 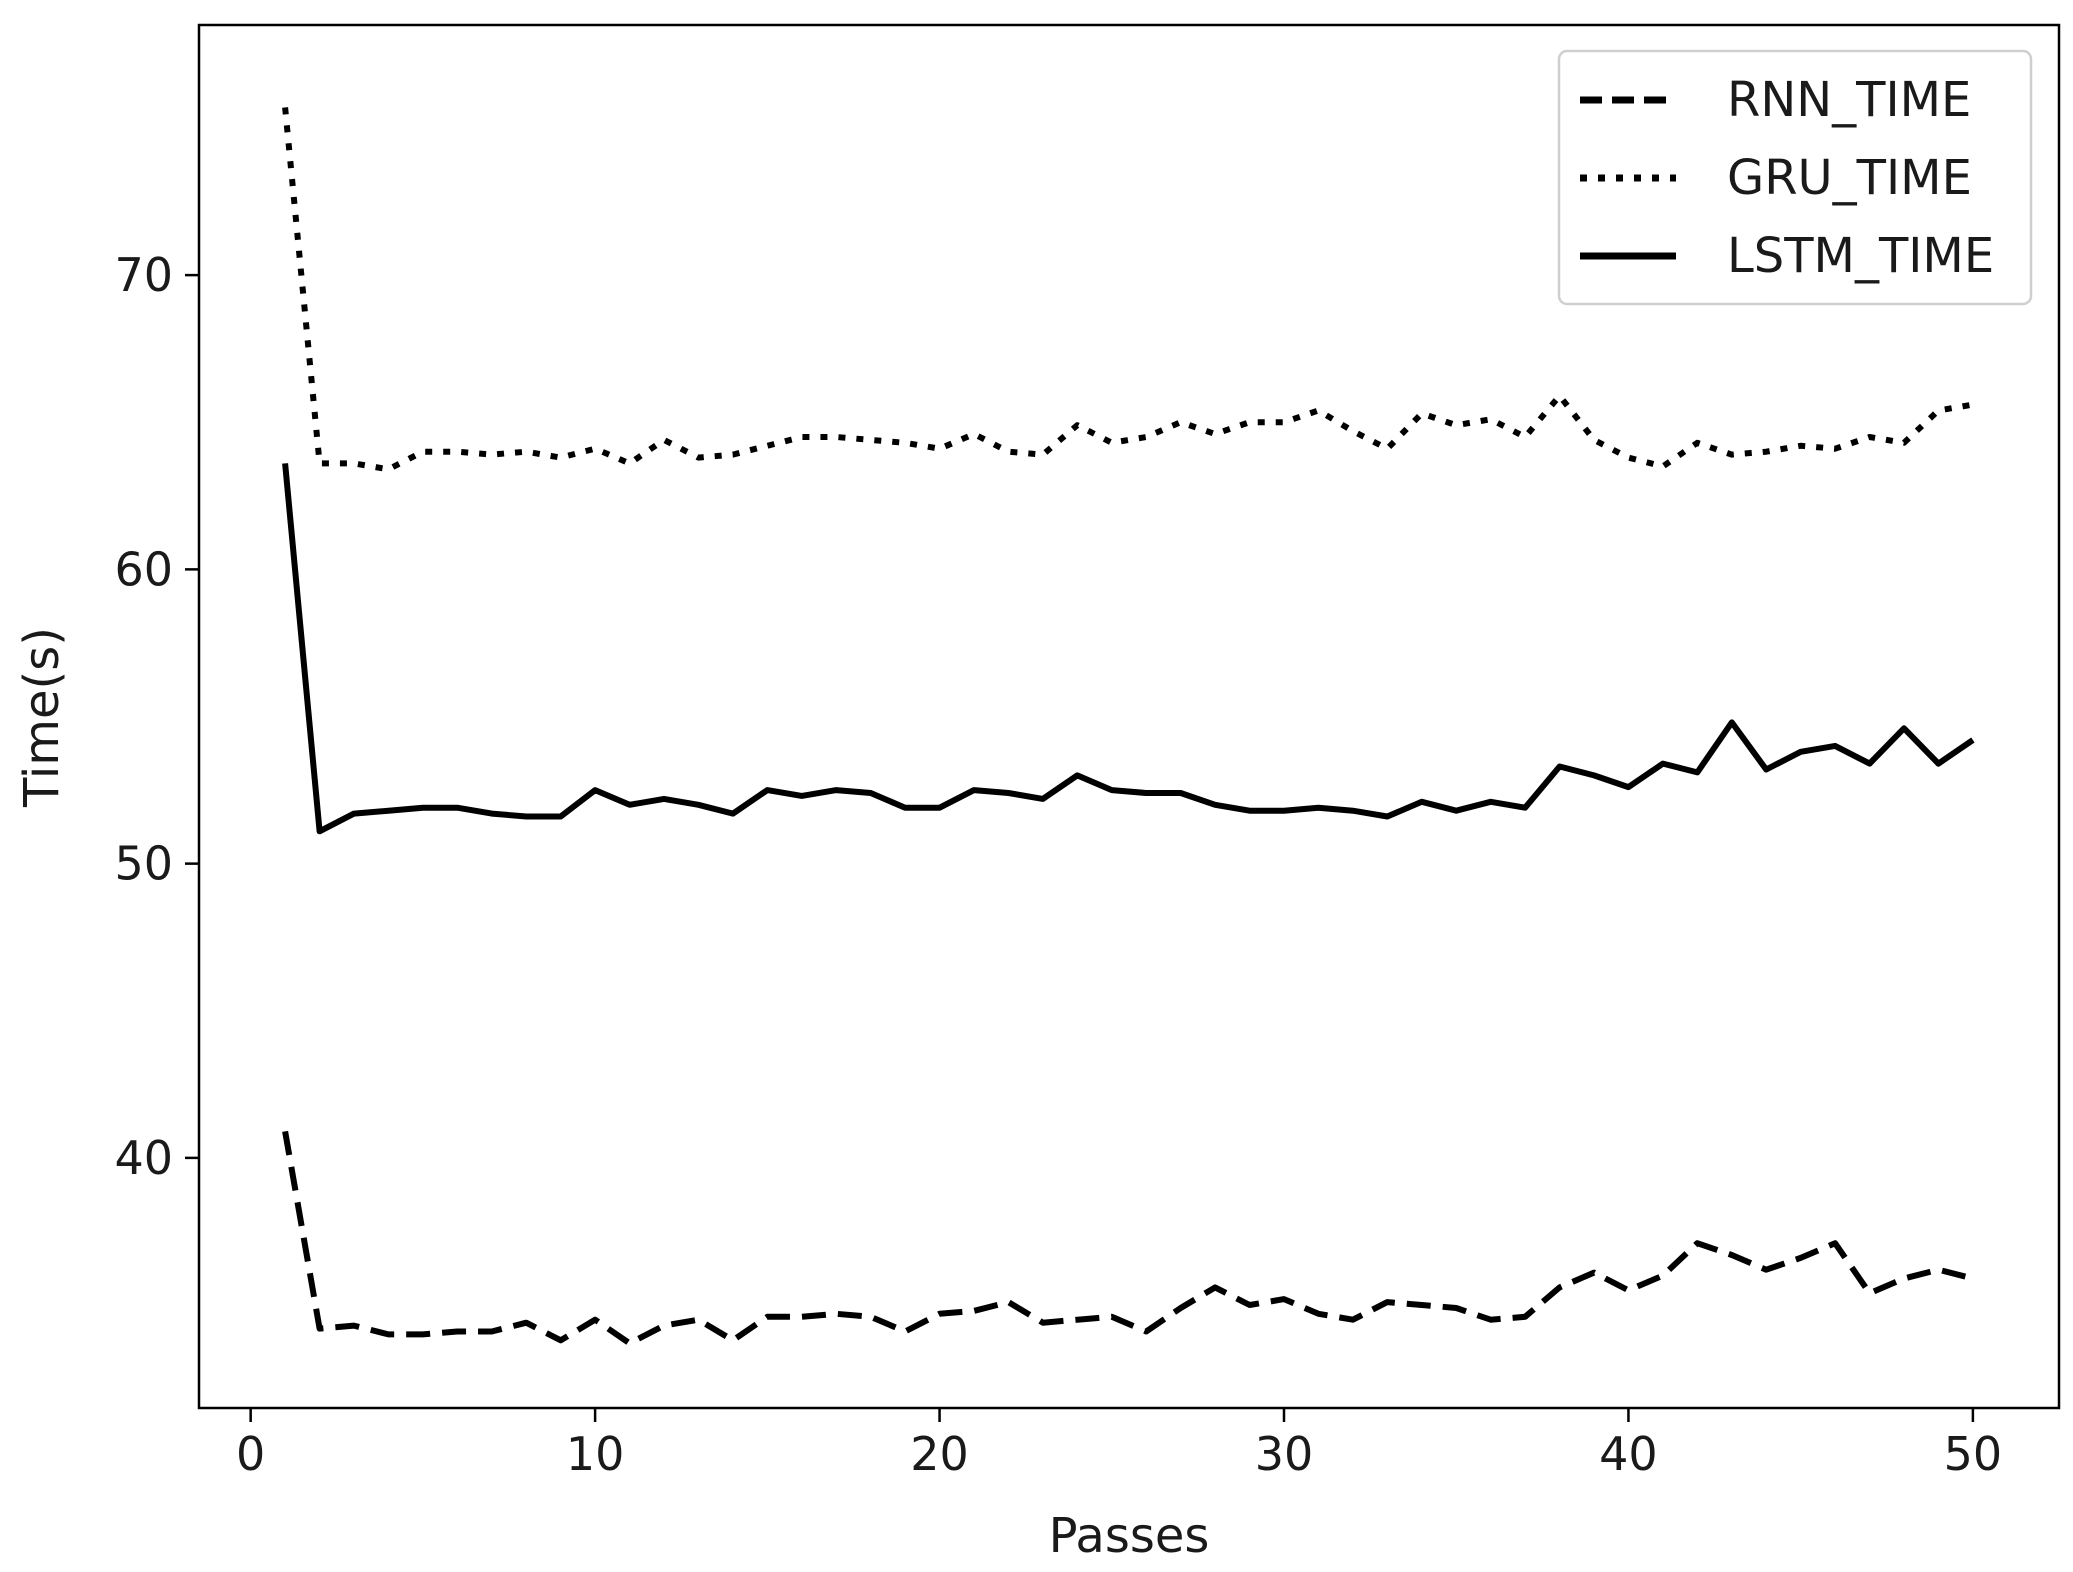 I want to click on series-line-rnn-time, so click(x=1128, y=1238).